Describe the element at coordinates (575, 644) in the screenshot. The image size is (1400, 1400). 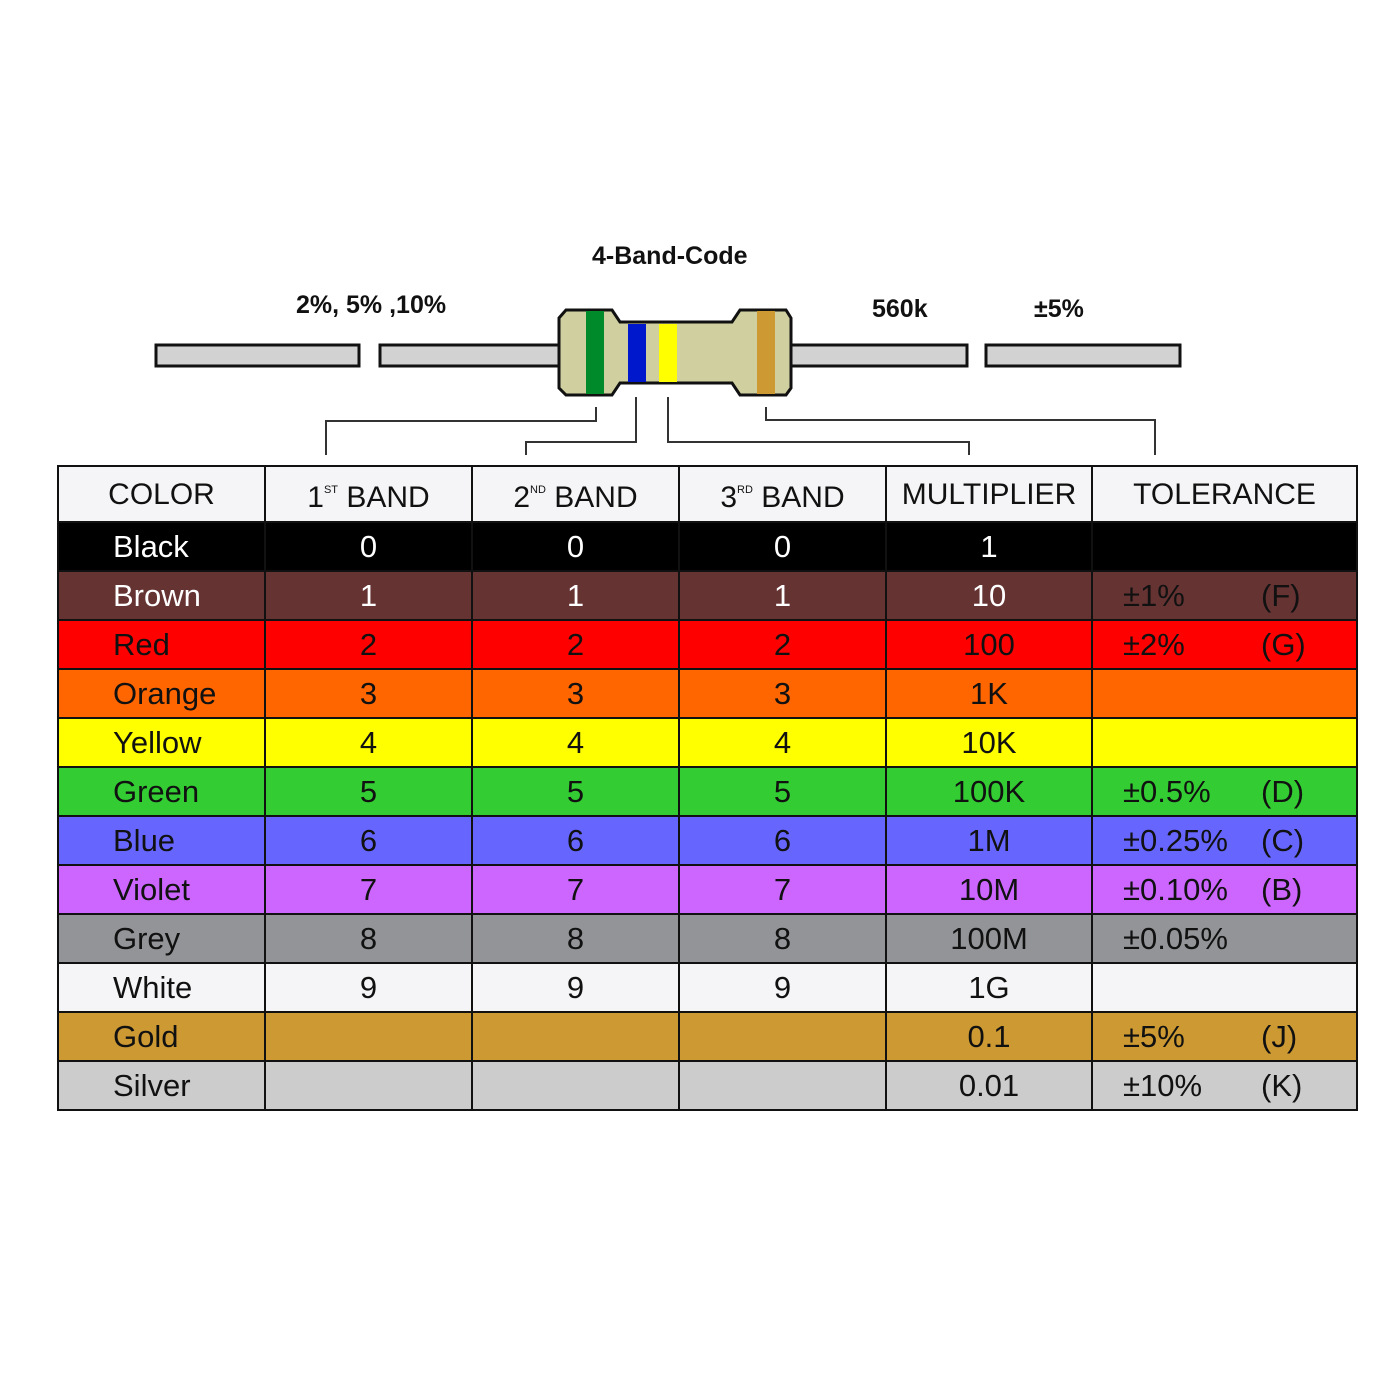
I see `band2-cell: 2` at that location.